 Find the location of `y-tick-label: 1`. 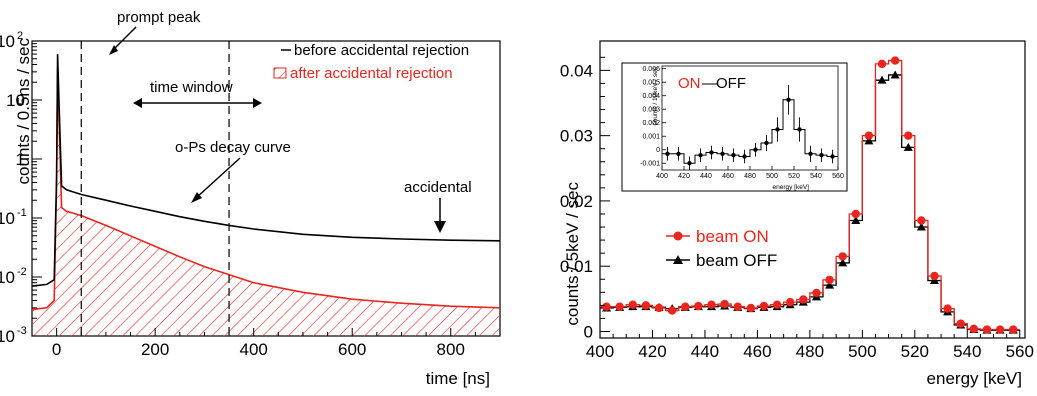

y-tick-label: 1 is located at coordinates (20, 159).